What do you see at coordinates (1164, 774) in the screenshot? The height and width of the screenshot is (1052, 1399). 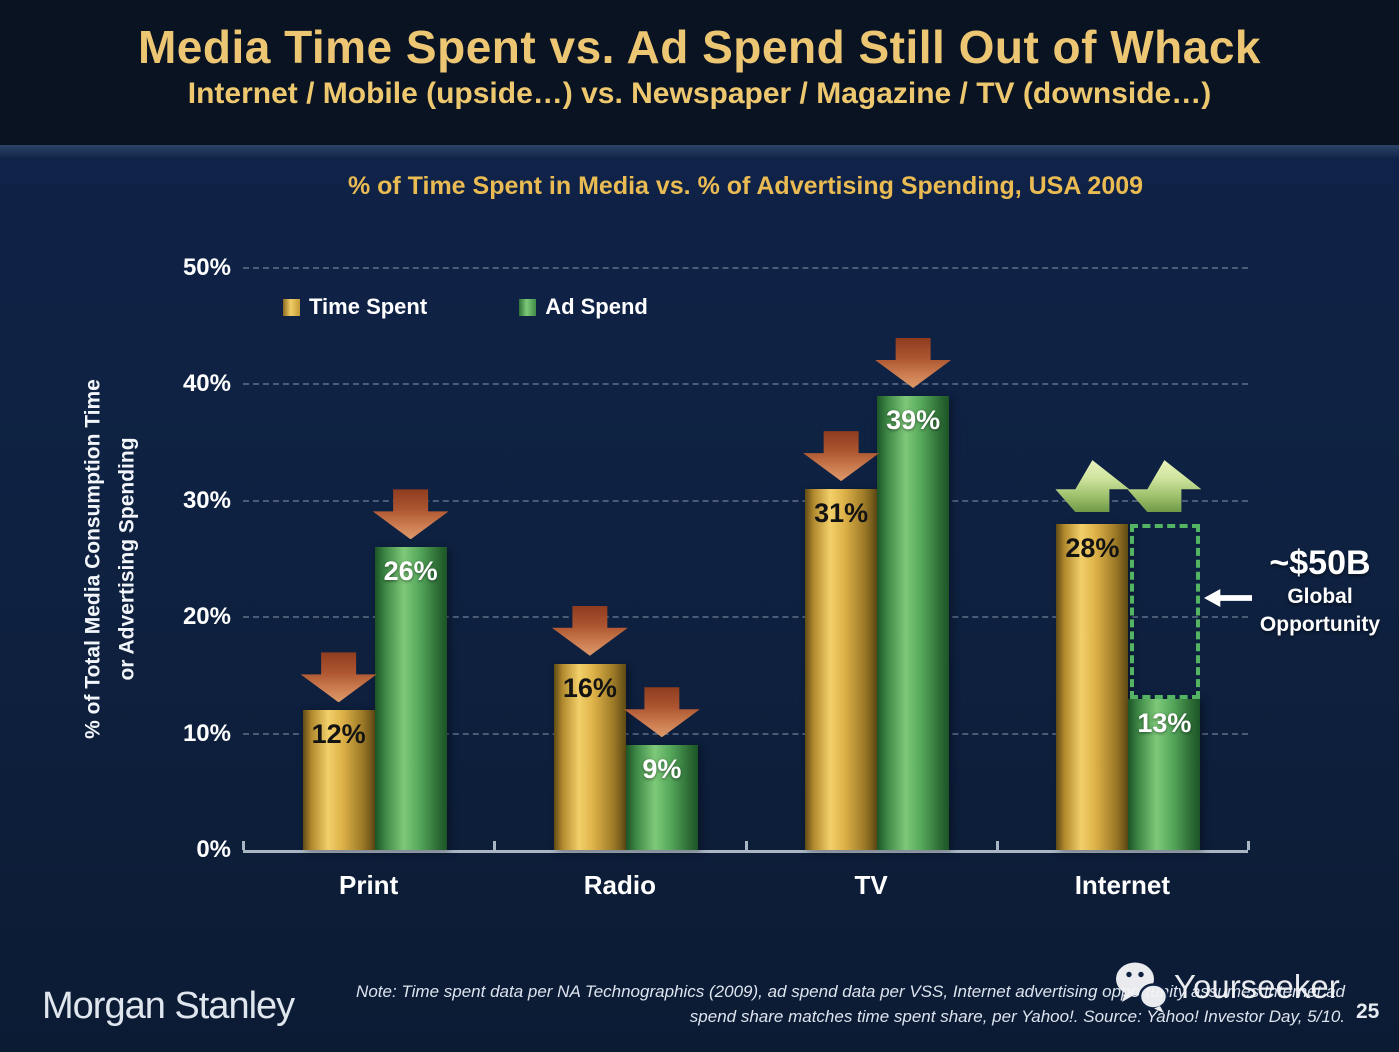 I see `ad-spend-bar-internet` at bounding box center [1164, 774].